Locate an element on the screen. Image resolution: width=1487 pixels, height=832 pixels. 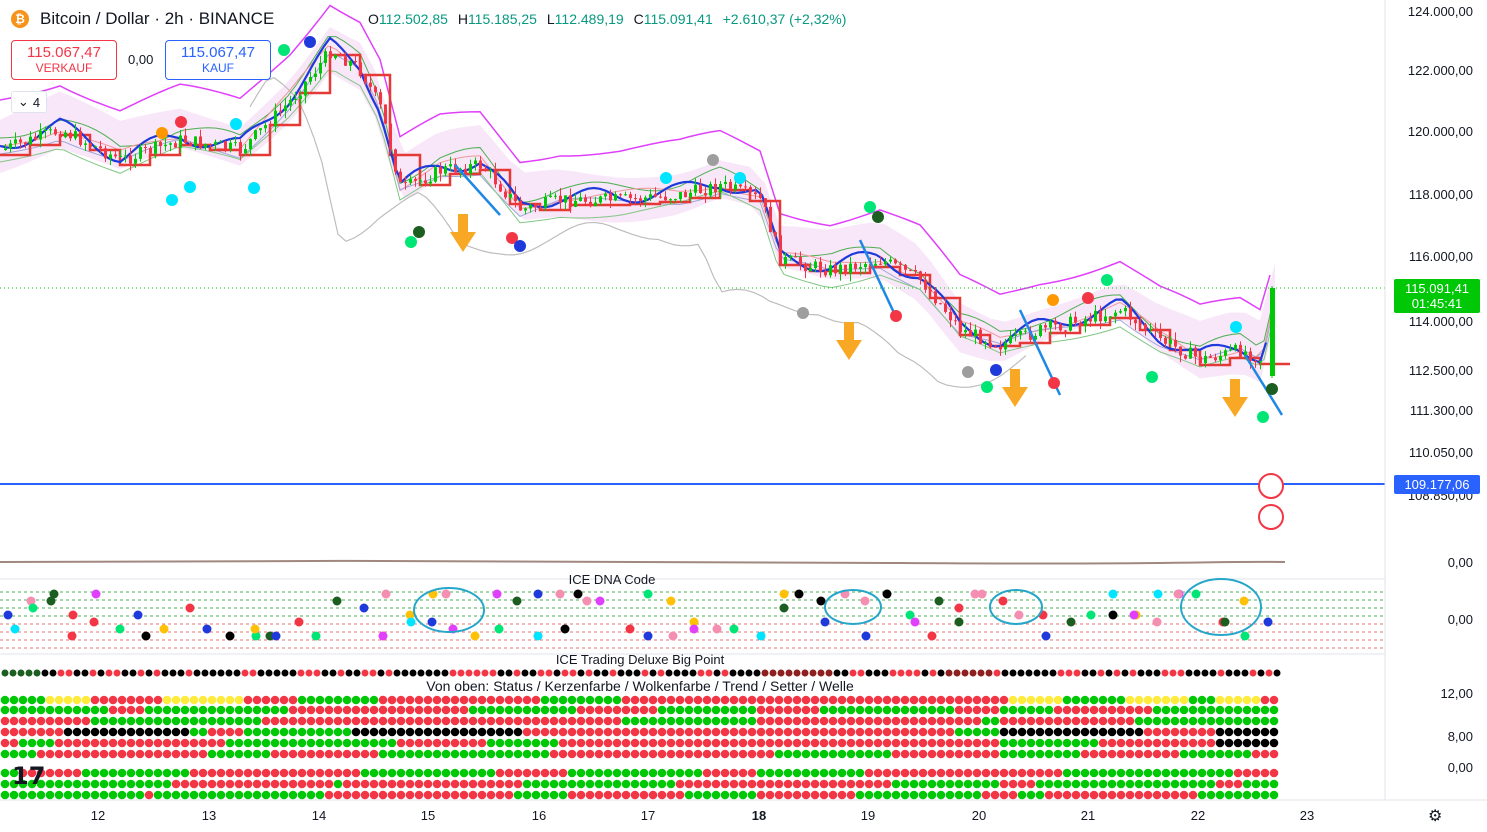
indicators-toggle: ⌄ 4 is located at coordinates (29, 102).